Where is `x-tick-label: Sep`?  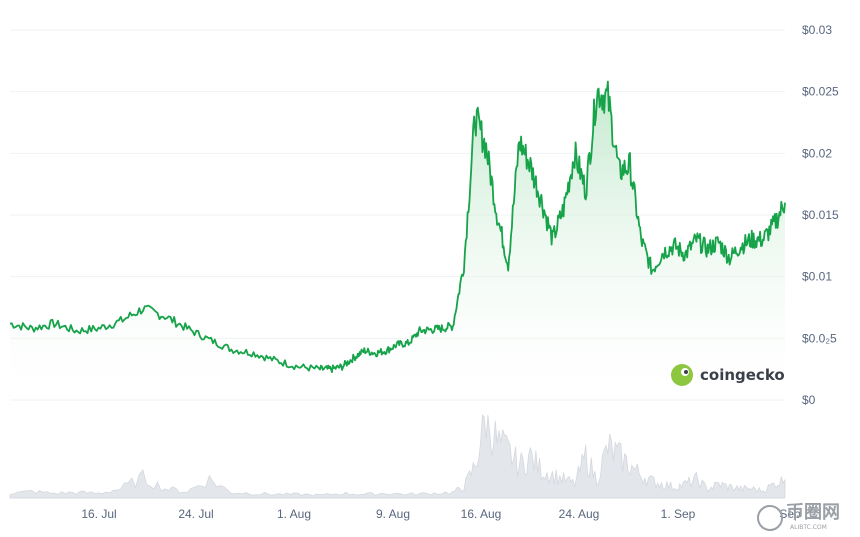 x-tick-label: Sep is located at coordinates (790, 514).